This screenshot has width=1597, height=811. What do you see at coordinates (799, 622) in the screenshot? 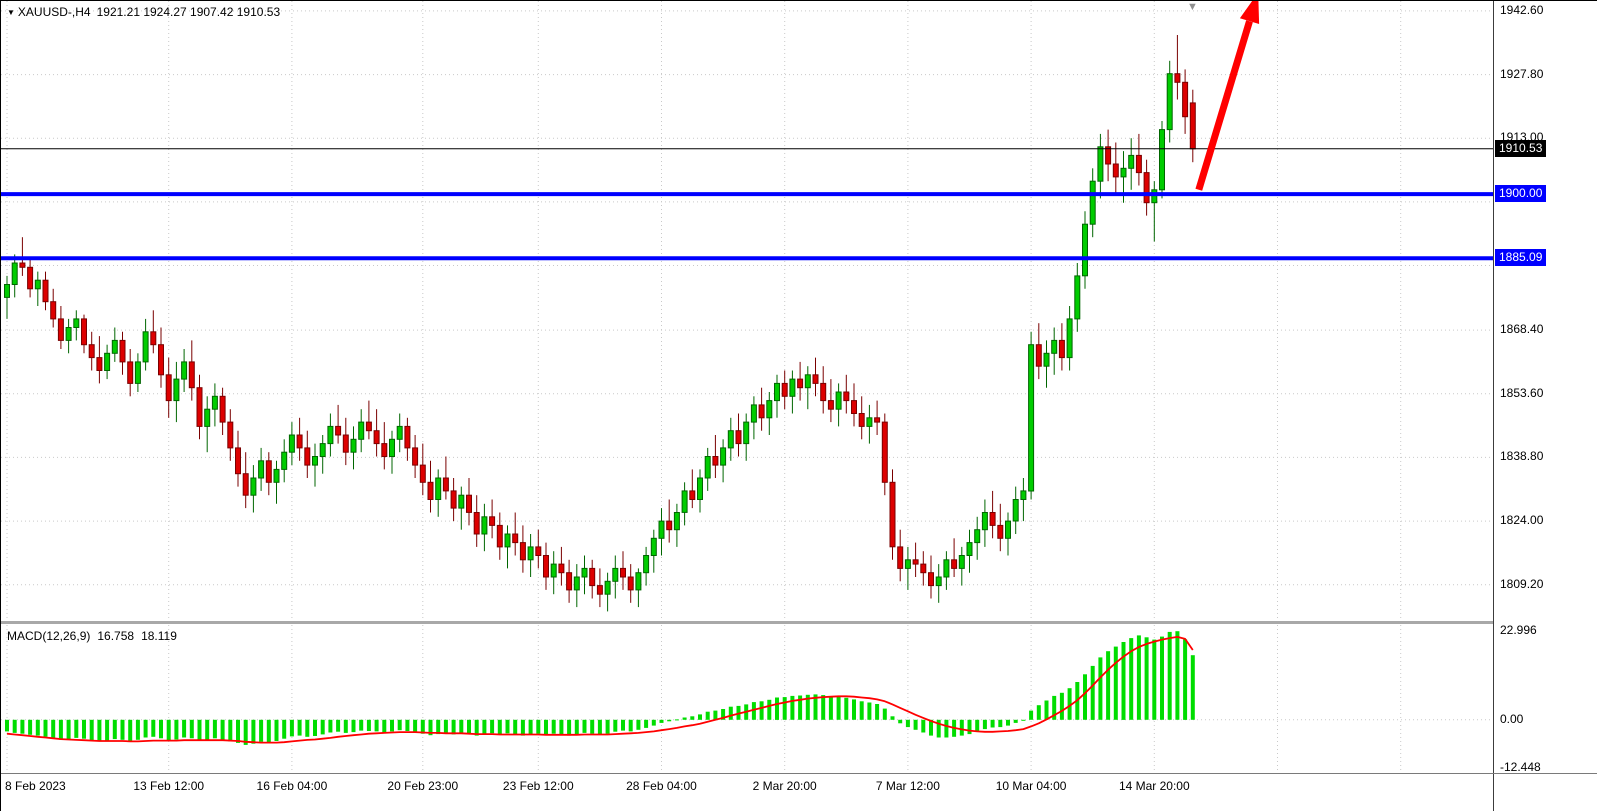
I see `pane-splitter` at bounding box center [799, 622].